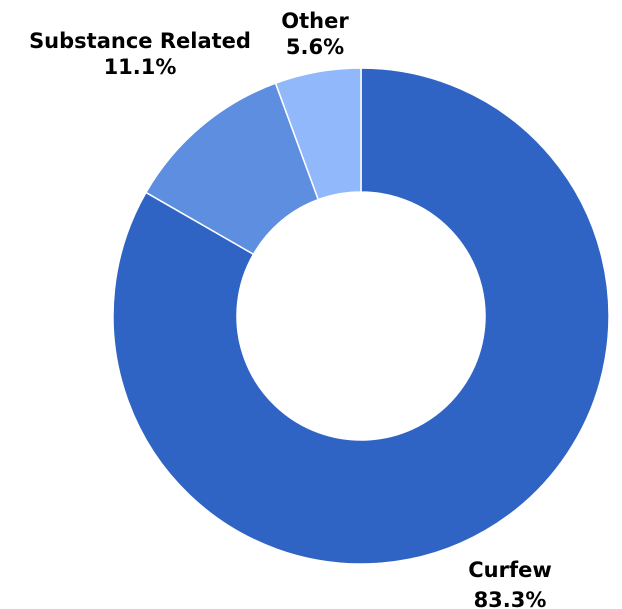 Image resolution: width=622 pixels, height=609 pixels. What do you see at coordinates (315, 47) in the screenshot?
I see `slice-value-other: 5.6%` at bounding box center [315, 47].